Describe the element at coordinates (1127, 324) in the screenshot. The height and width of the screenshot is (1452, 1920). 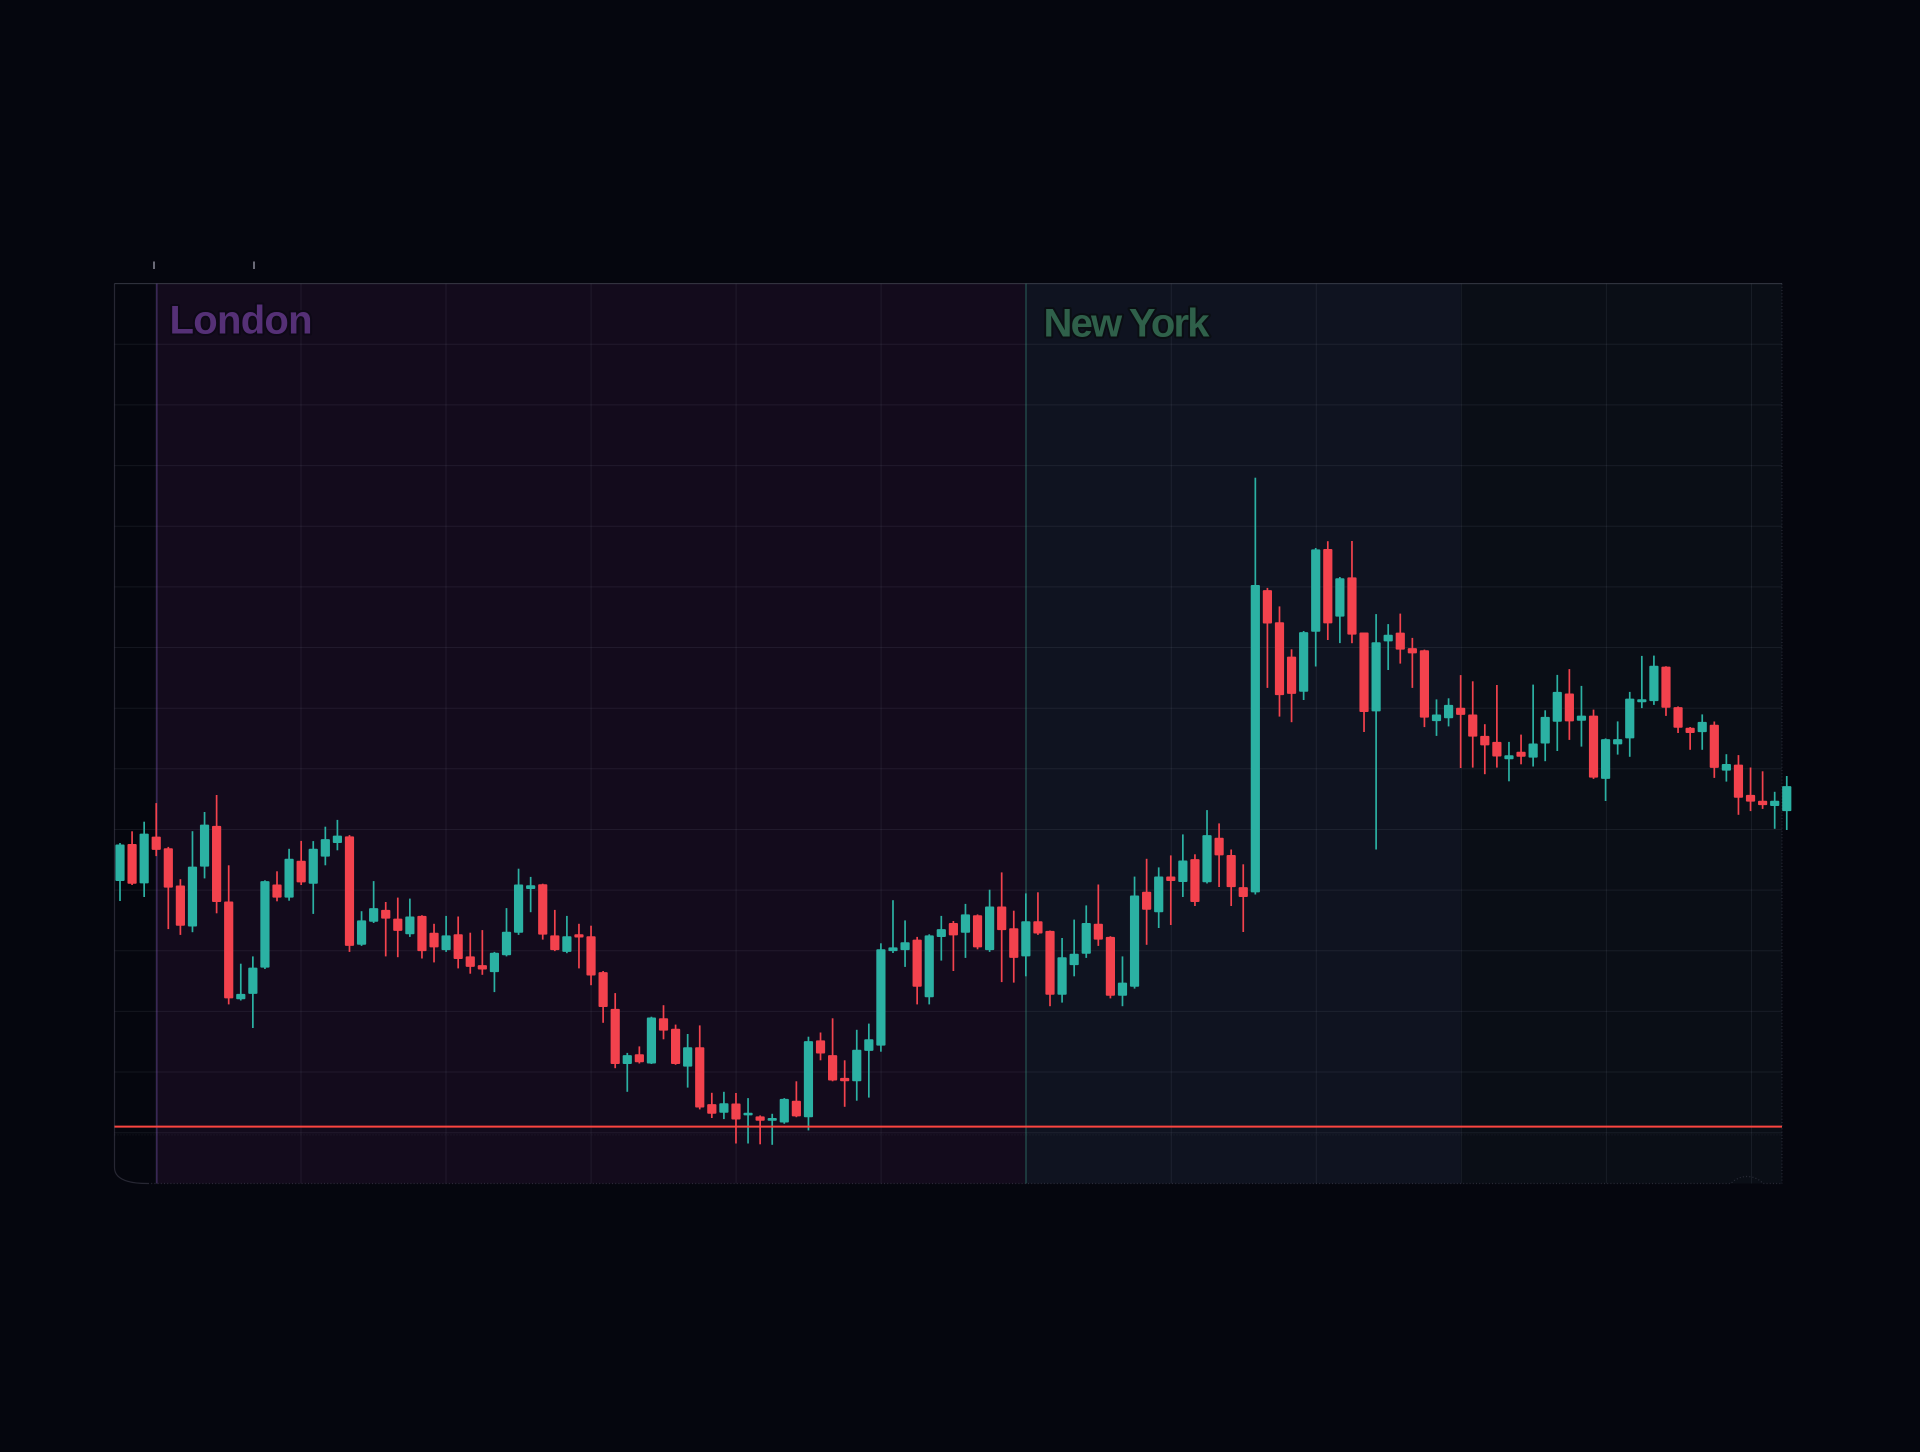
I see `svg-text: New York` at that location.